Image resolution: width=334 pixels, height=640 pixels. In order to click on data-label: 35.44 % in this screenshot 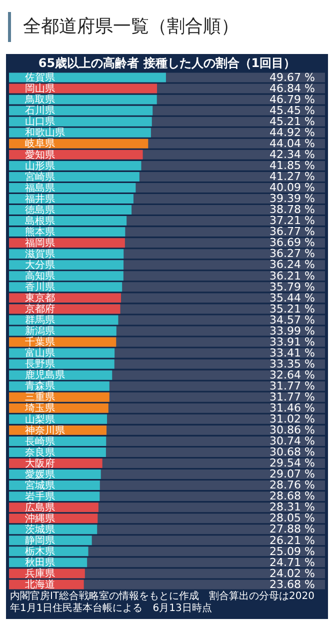, I will do `click(292, 297)`.